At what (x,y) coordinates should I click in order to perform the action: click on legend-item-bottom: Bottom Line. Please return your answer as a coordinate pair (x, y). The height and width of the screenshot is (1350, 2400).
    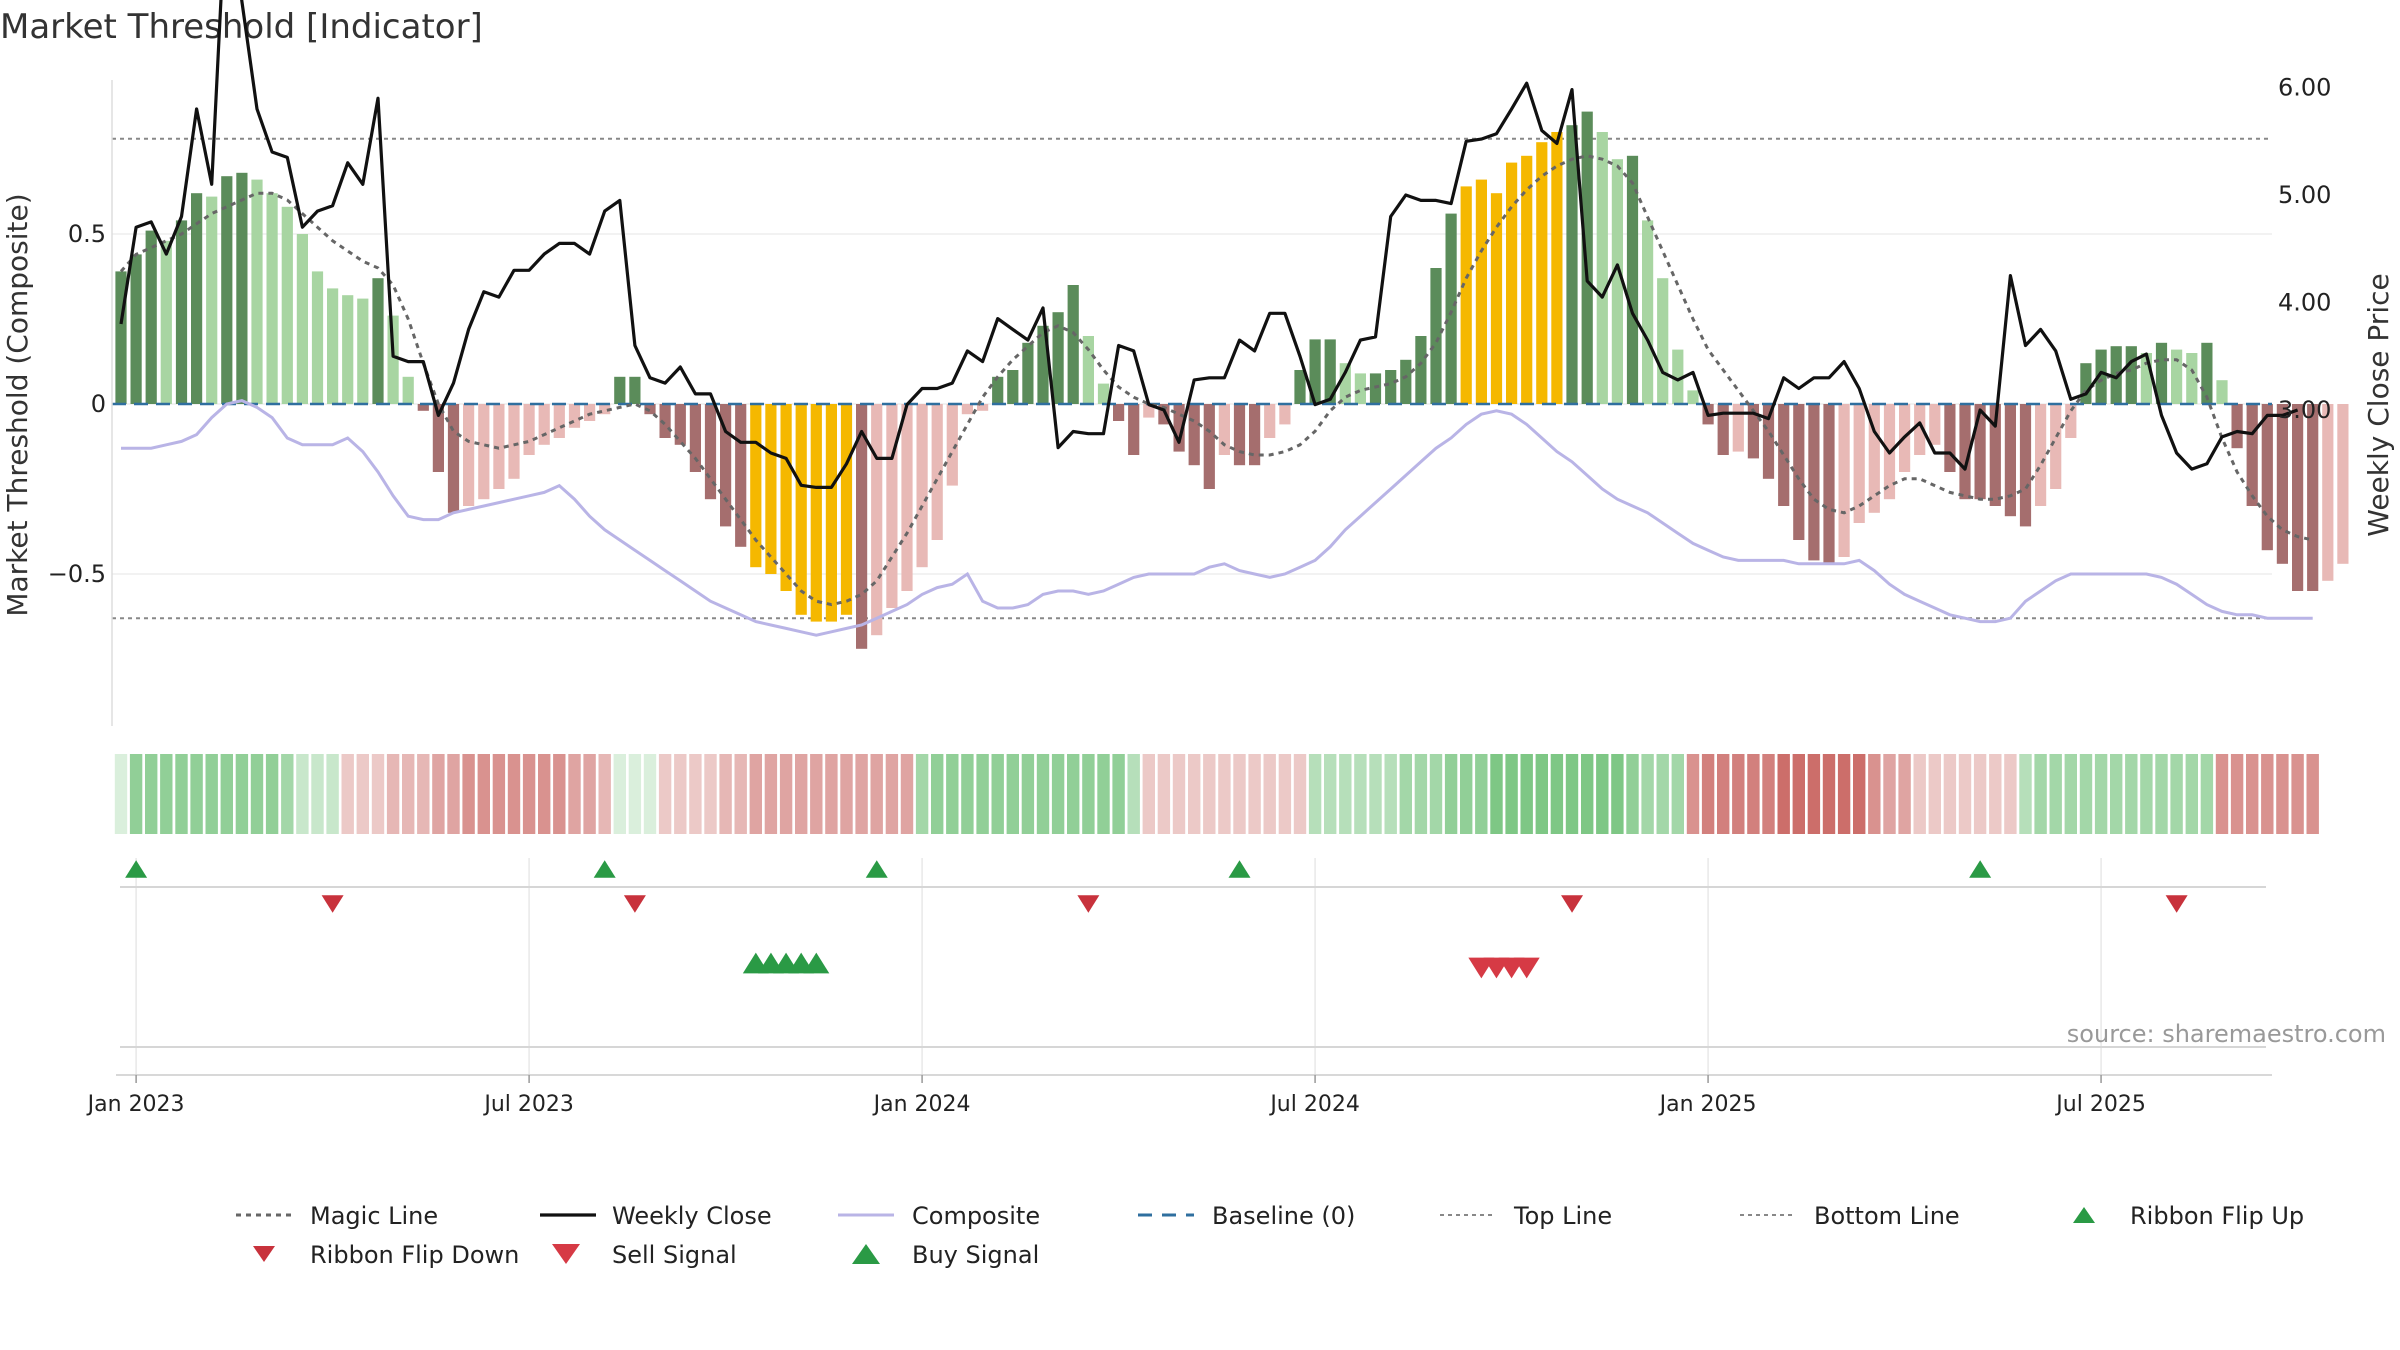
    Looking at the image, I should click on (1850, 1216).